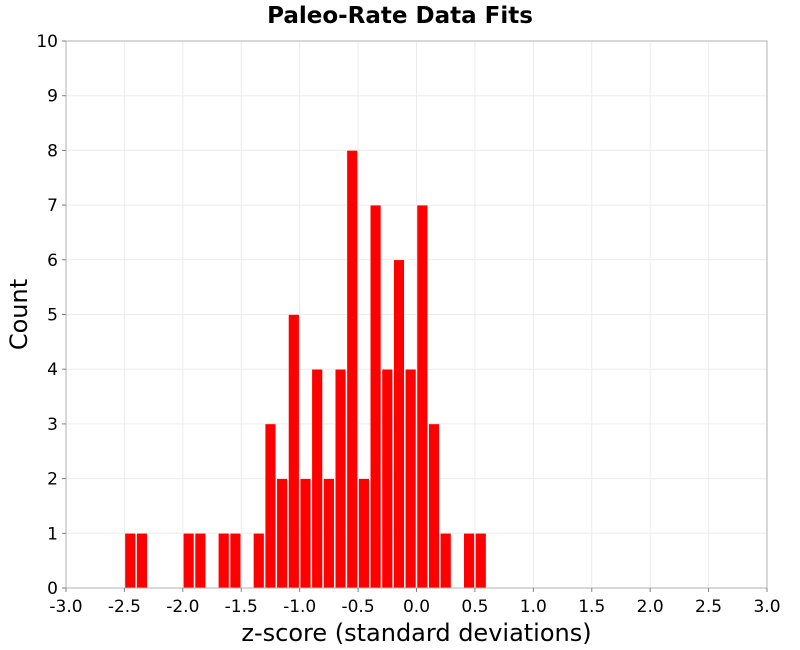 The image size is (800, 650). I want to click on y-tick-label: 7, so click(52, 206).